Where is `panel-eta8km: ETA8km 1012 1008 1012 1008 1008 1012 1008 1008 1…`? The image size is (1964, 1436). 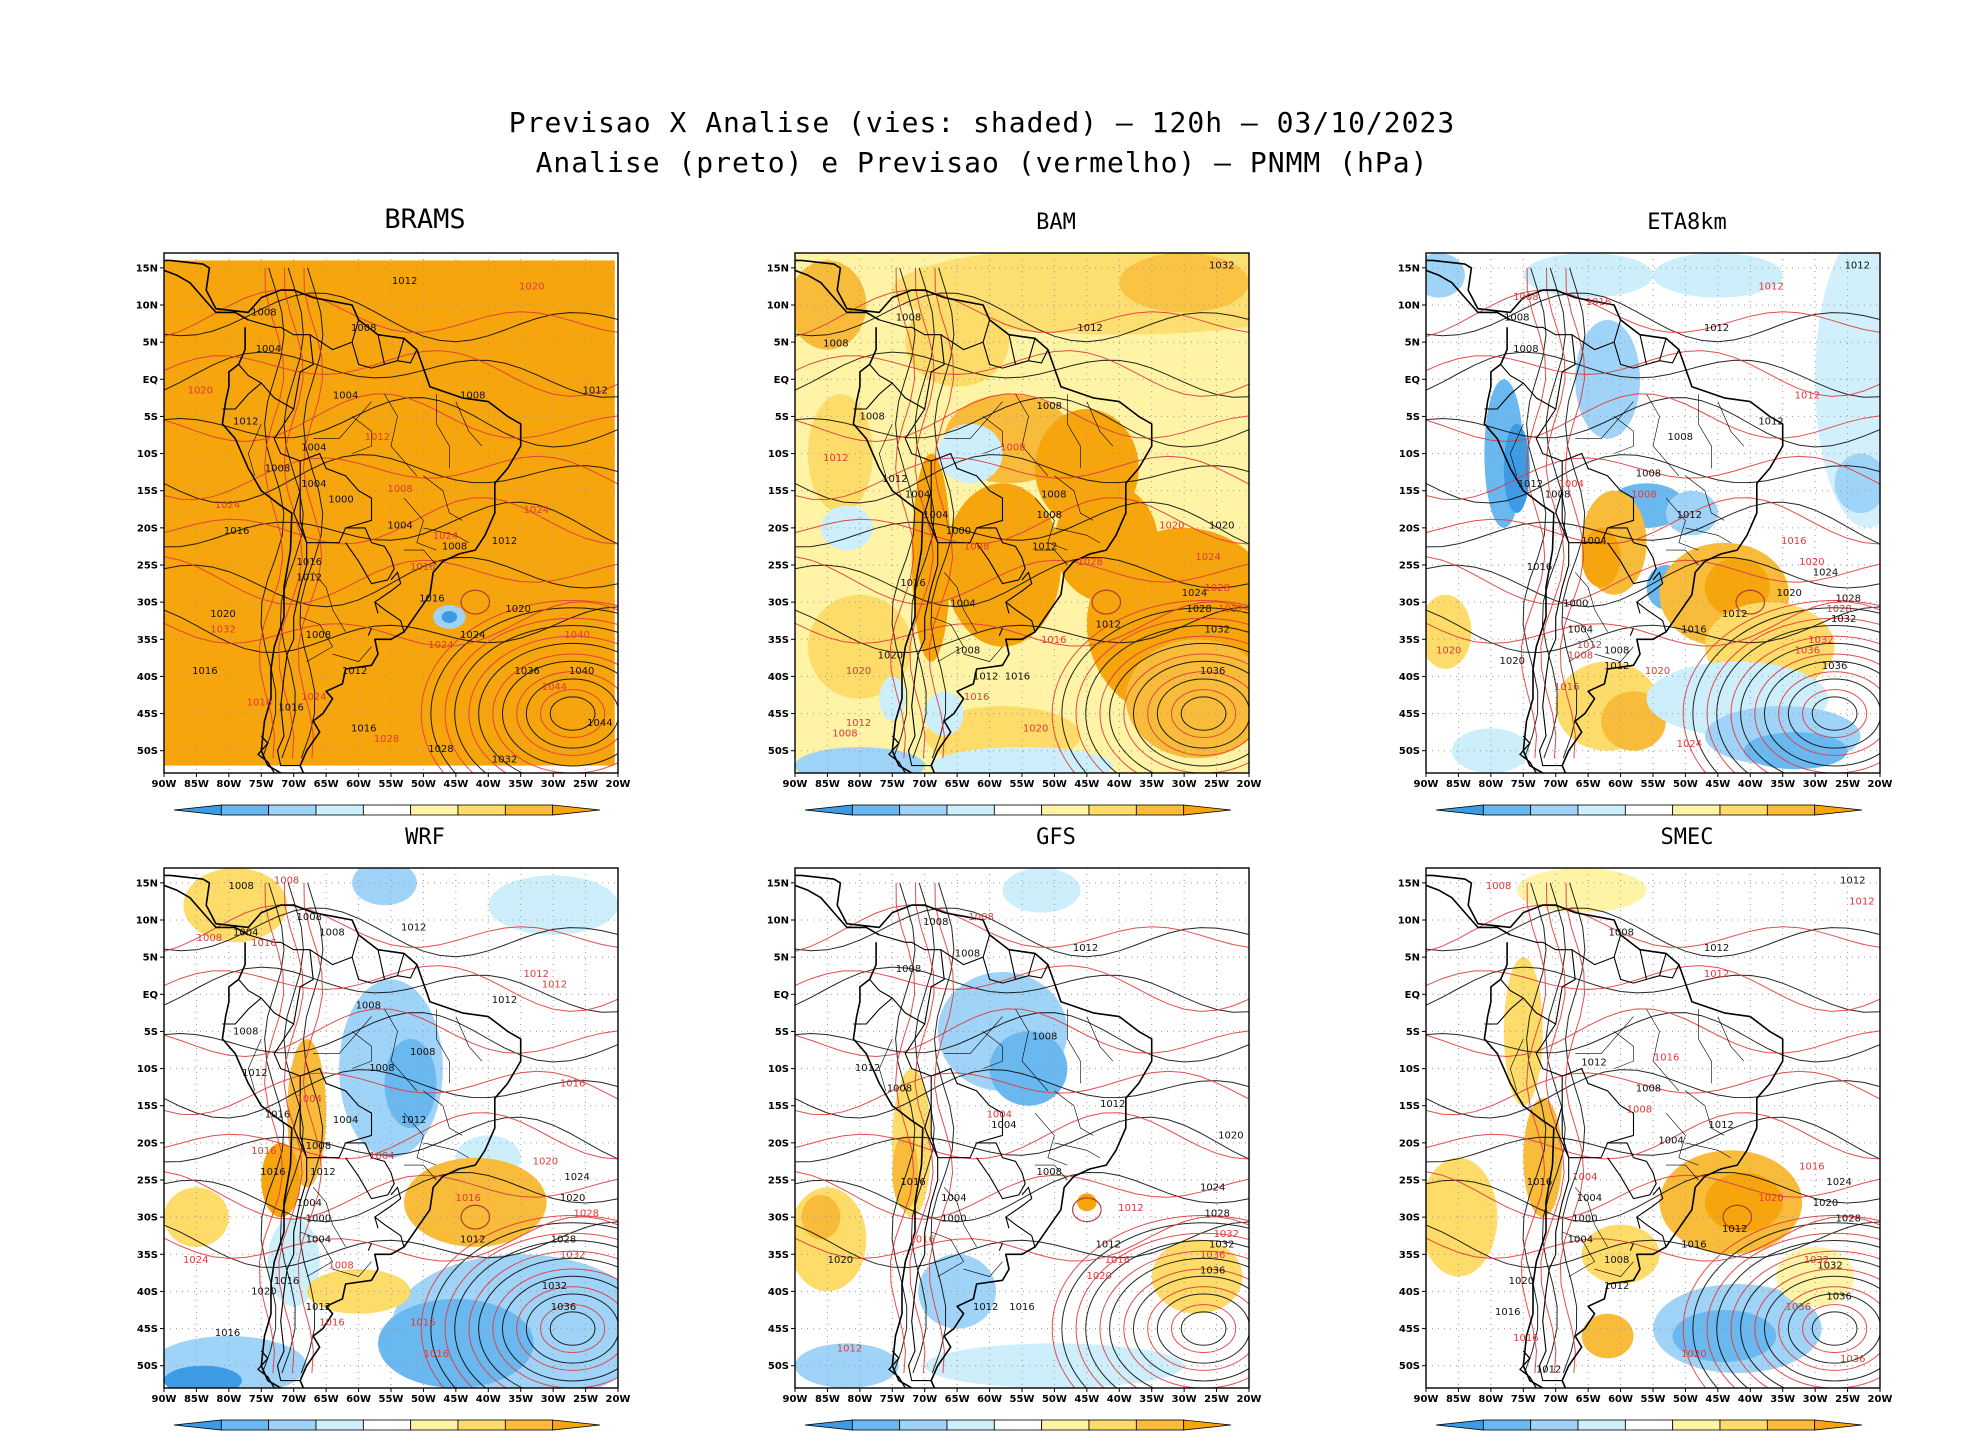 panel-eta8km: ETA8km 1012 1008 1012 1008 1008 1012 1008 1008 1… is located at coordinates (1678, 514).